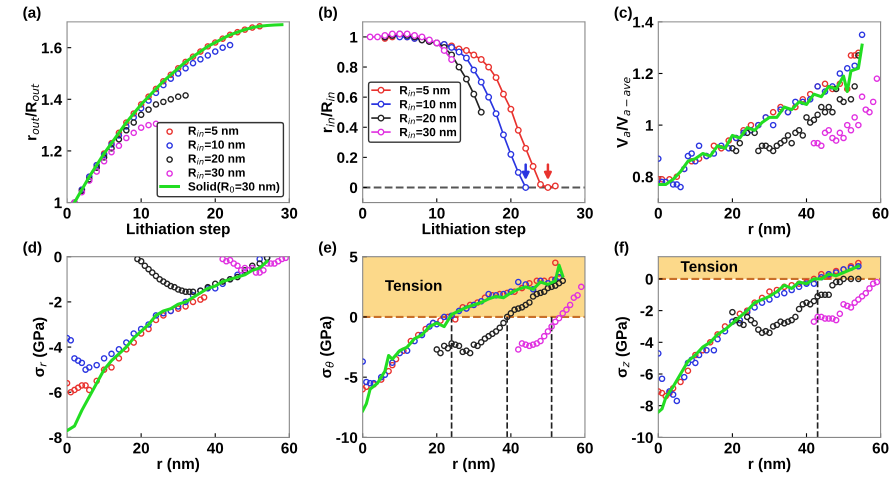 This screenshot has height=486, width=894. Describe the element at coordinates (327, 347) in the screenshot. I see `y-axis-title: σ$_{θ}$ (GPa)` at that location.